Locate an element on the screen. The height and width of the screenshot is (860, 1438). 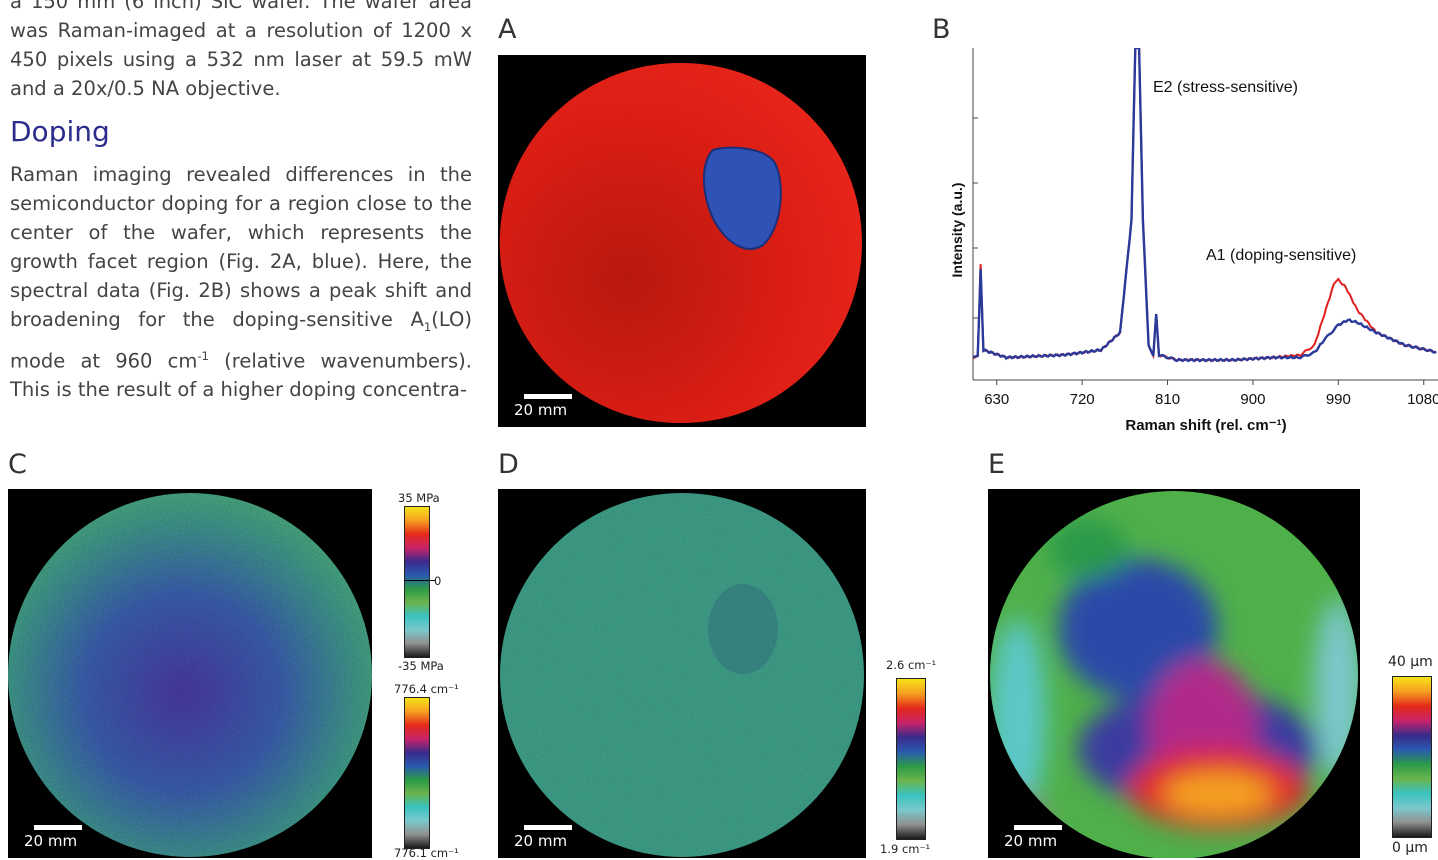
panel-a-doping-map: 20 mm is located at coordinates (682, 241).